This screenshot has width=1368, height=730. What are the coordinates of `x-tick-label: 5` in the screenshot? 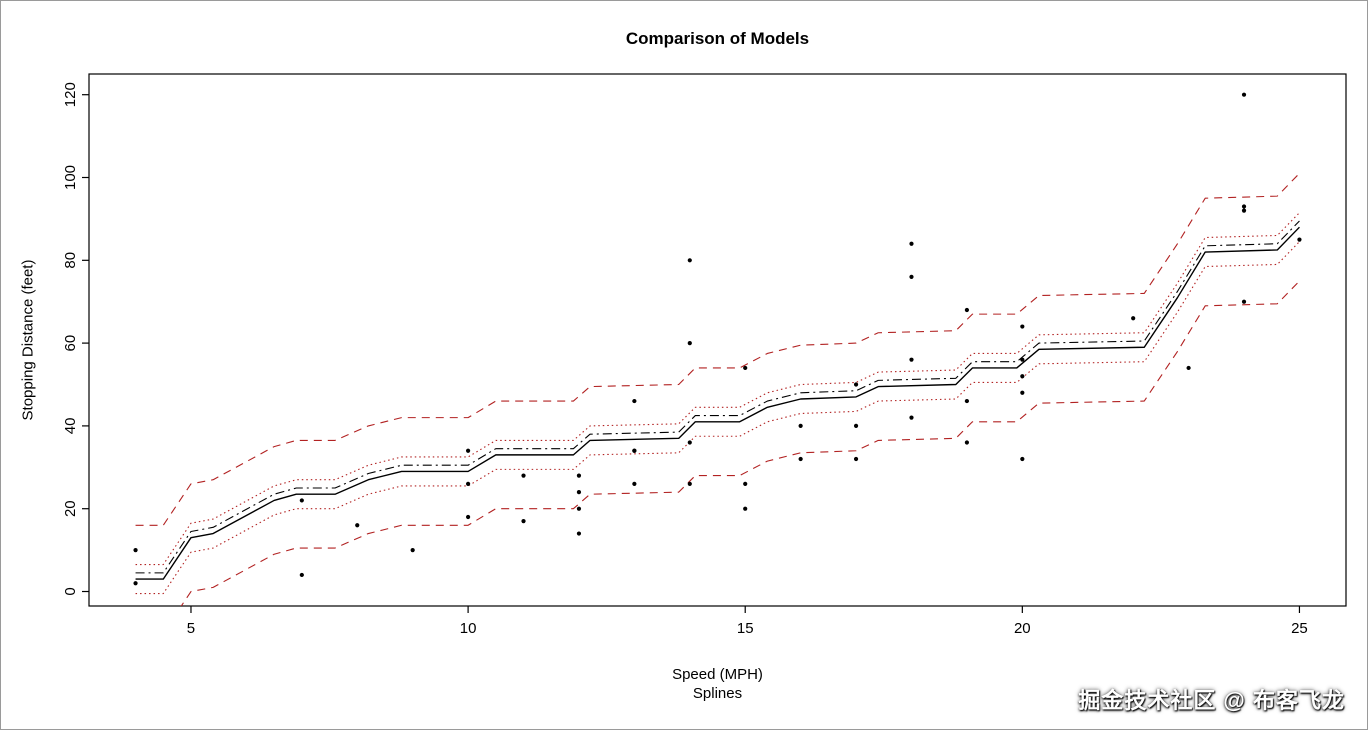 It's located at (191, 628).